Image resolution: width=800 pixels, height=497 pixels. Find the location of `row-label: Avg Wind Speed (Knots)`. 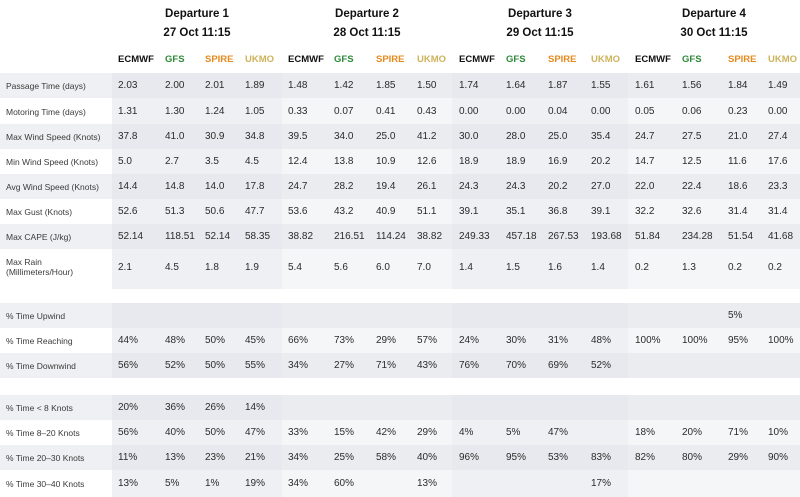

row-label: Avg Wind Speed (Knots) is located at coordinates (52, 186).